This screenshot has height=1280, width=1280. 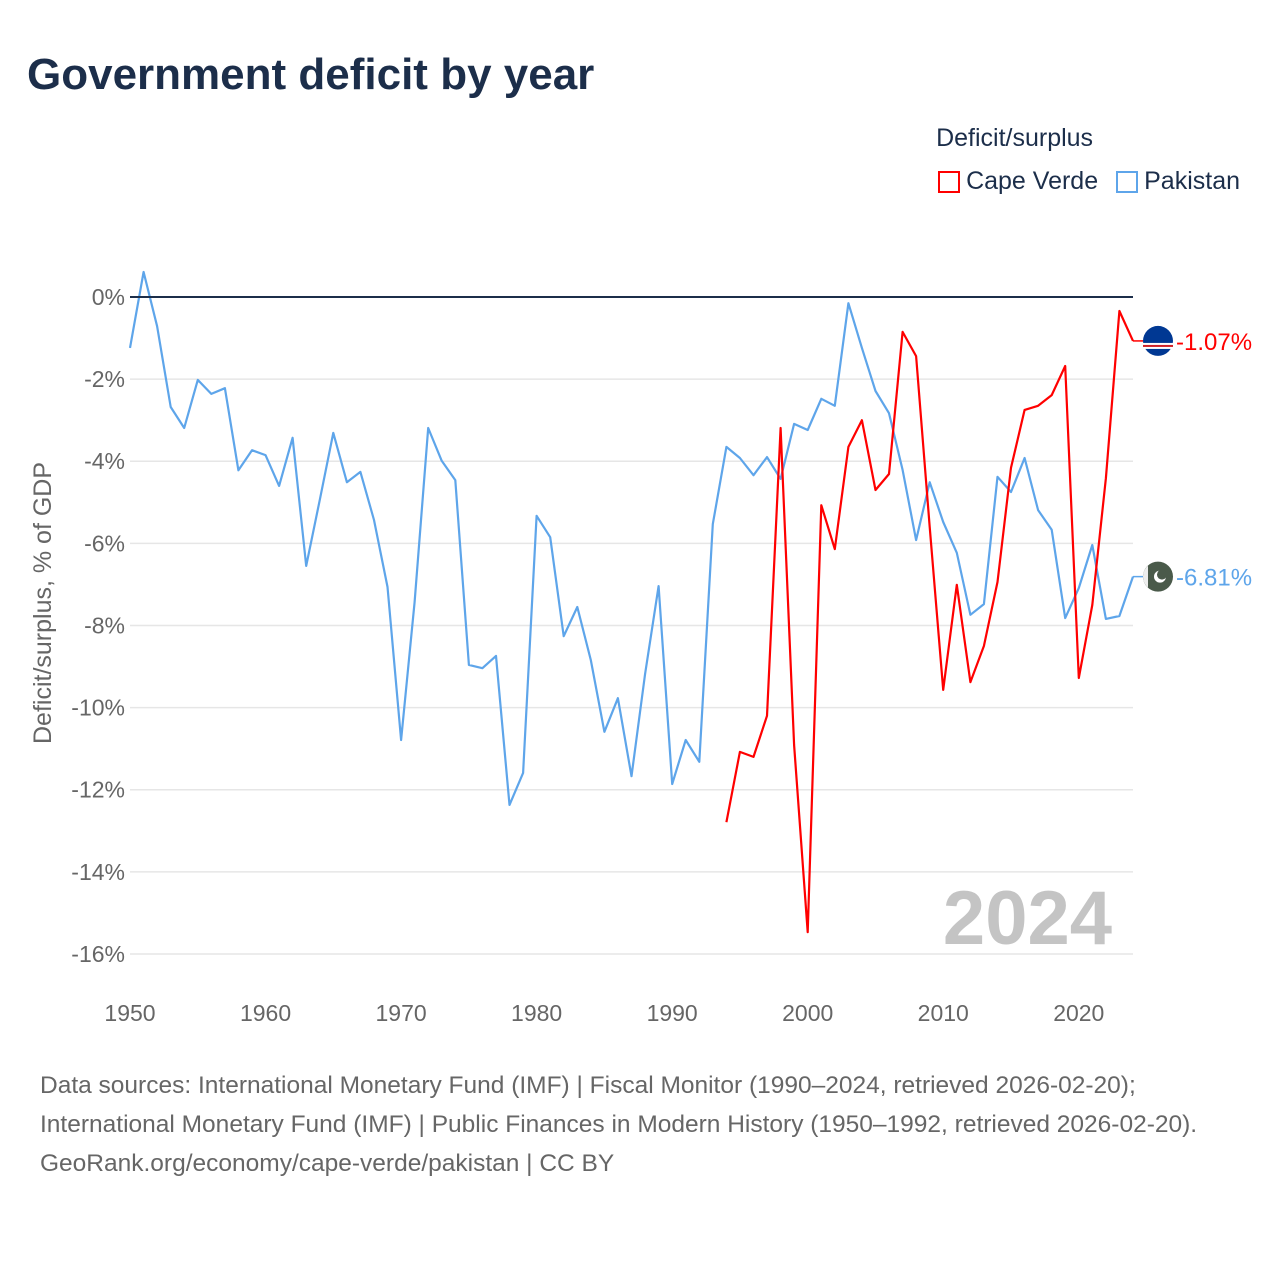 I want to click on legend-label-pakistan: Pakistan, so click(x=1192, y=181).